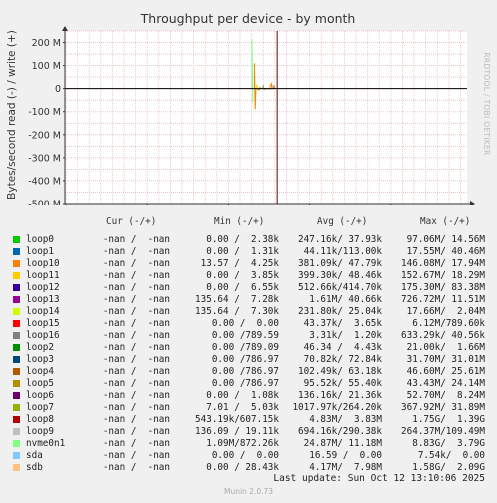 Image resolution: width=497 pixels, height=503 pixels. What do you see at coordinates (340, 263) in the screenshot?
I see `legend-avg: 381.09k/ 47.79k` at bounding box center [340, 263].